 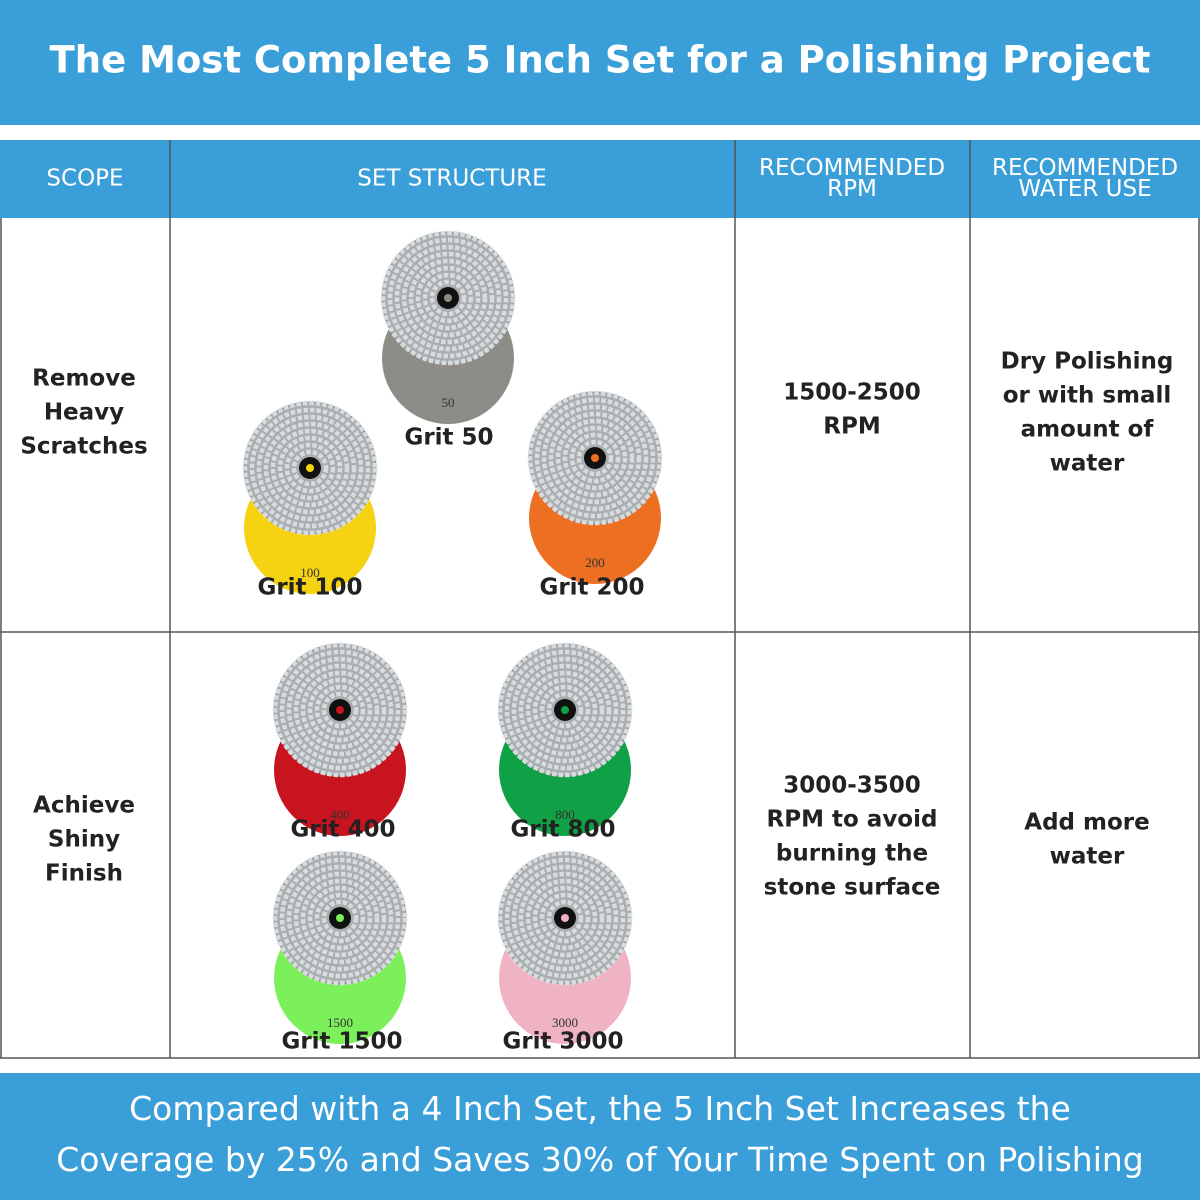 I want to click on polishing-pad: 3000, so click(x=565, y=947).